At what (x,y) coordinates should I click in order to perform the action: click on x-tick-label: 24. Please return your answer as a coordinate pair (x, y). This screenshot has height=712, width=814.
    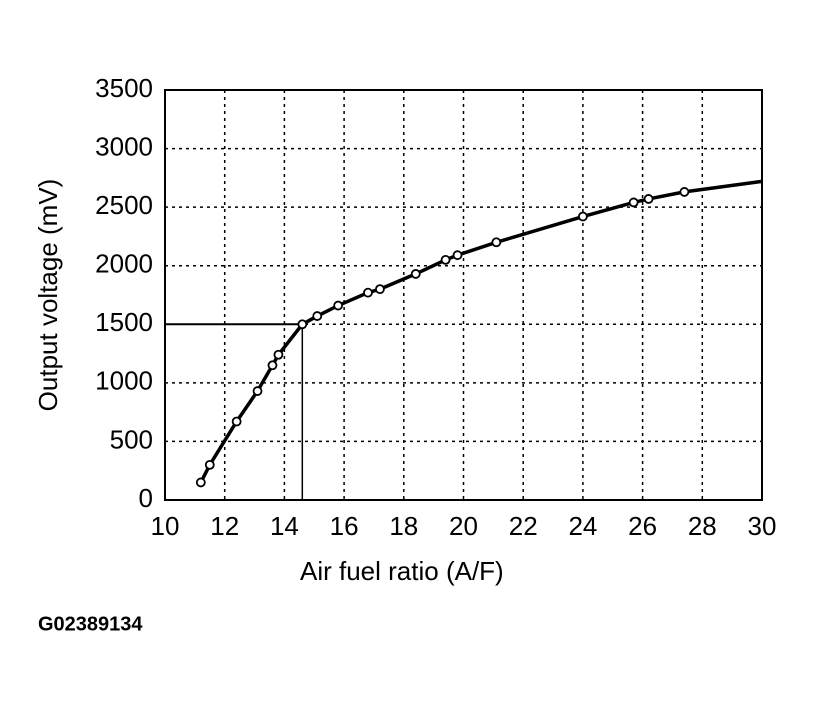
    Looking at the image, I should click on (582, 526).